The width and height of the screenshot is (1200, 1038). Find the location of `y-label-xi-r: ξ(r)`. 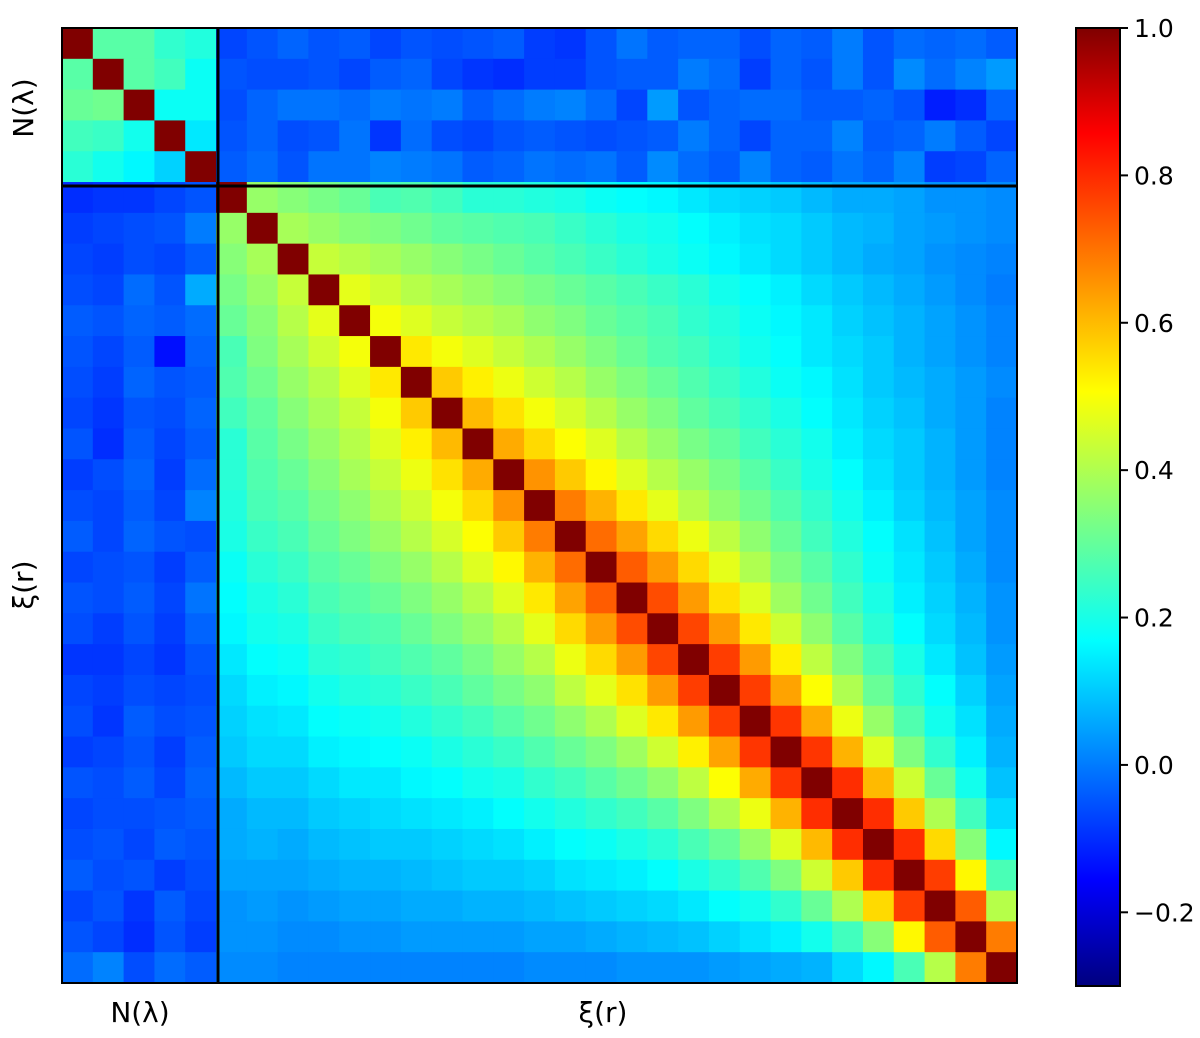

y-label-xi-r: ξ(r) is located at coordinates (23, 585).